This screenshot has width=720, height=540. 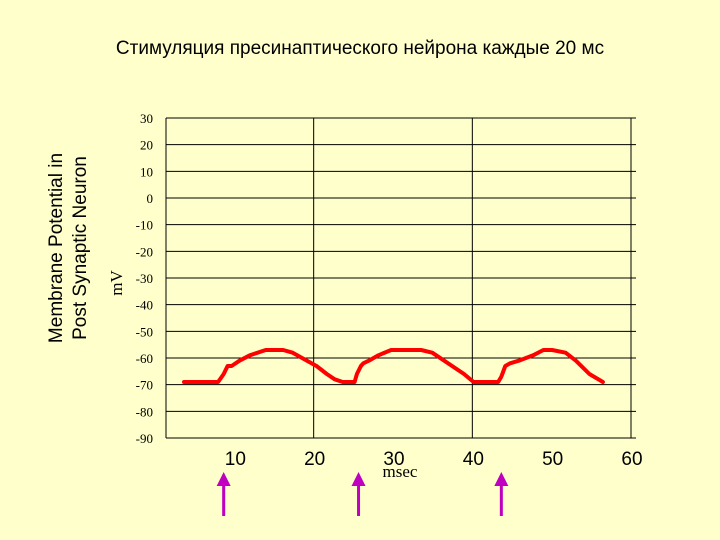 I want to click on membrane-potential-line, so click(x=393, y=366).